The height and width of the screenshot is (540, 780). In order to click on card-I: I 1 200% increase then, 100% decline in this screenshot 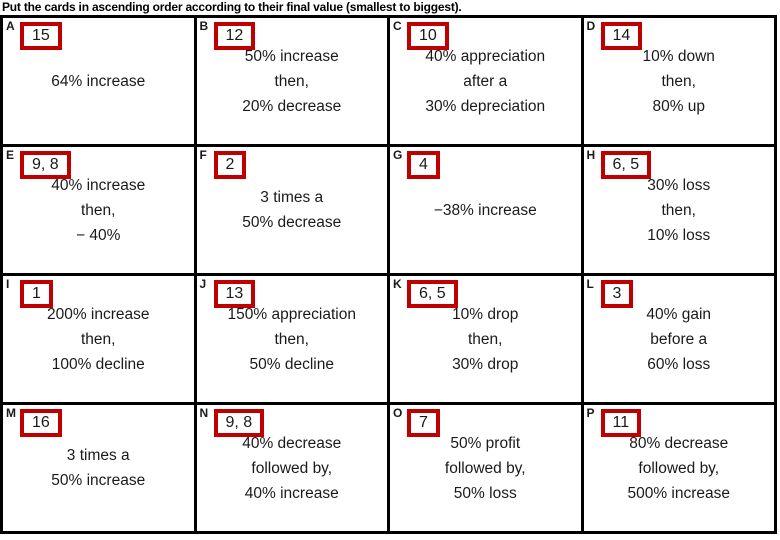, I will do `click(98, 339)`.